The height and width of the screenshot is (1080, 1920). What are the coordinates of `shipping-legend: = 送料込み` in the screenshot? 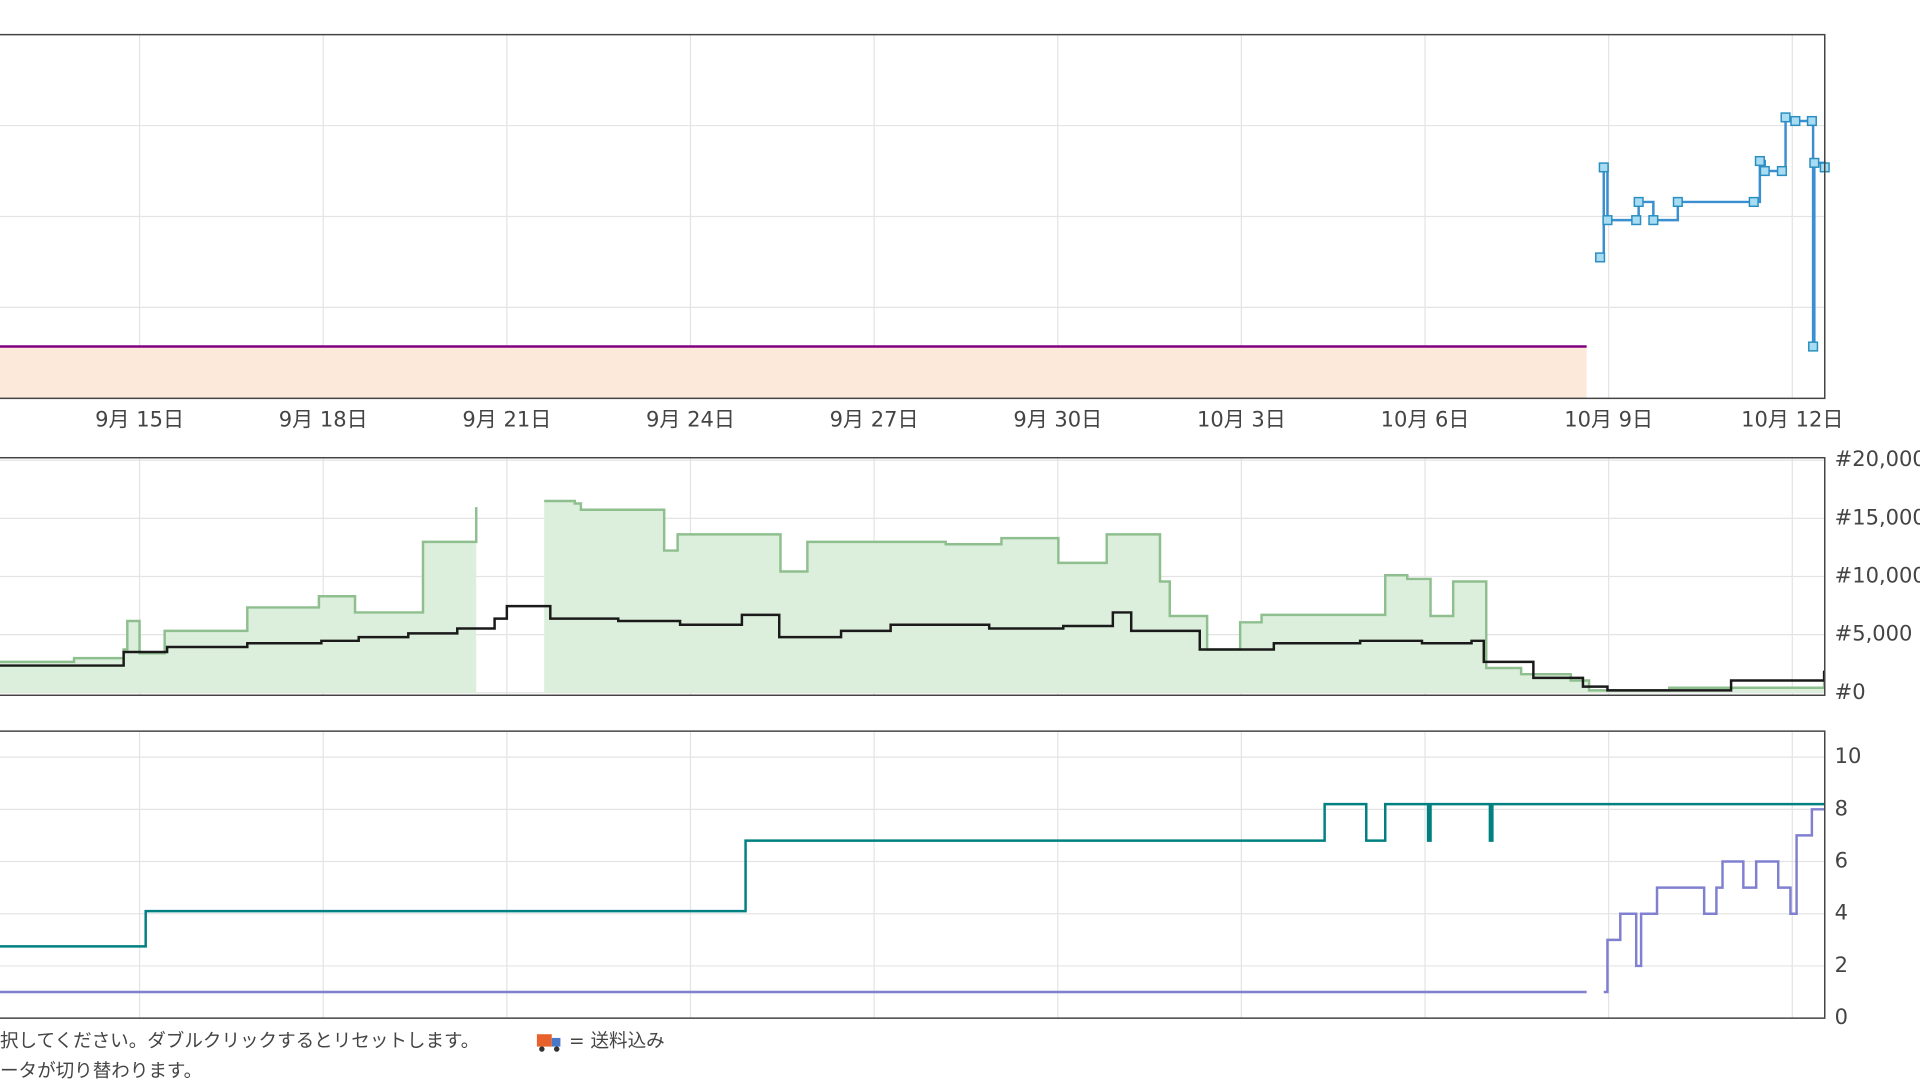 It's located at (617, 1041).